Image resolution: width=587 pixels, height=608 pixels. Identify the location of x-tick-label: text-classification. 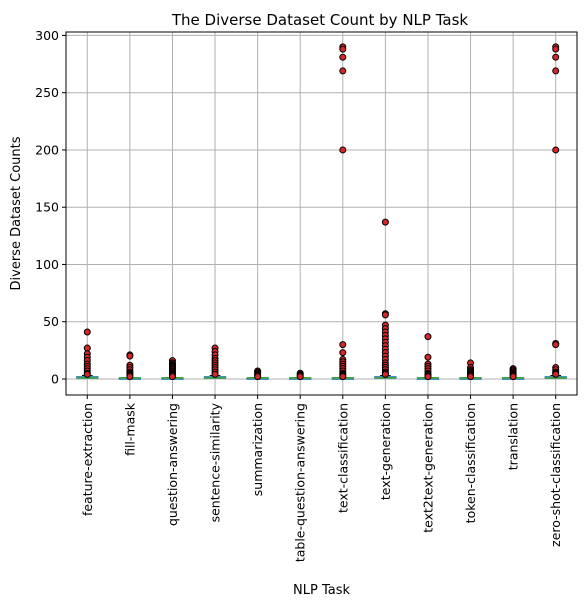
(342, 458).